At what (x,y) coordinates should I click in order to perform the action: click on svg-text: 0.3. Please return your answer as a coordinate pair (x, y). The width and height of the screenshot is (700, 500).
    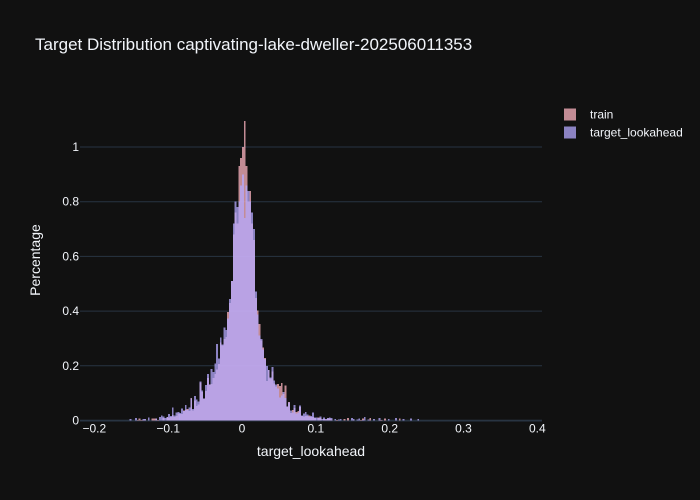
    Looking at the image, I should click on (463, 429).